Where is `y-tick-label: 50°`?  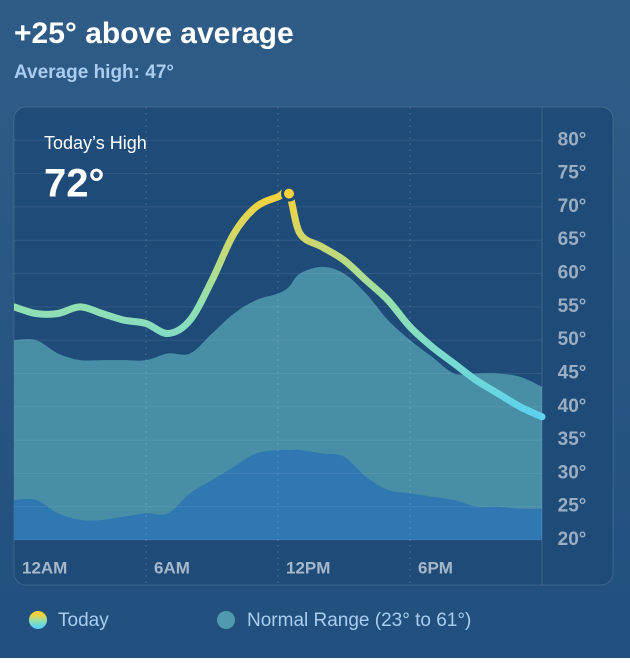
y-tick-label: 50° is located at coordinates (572, 339).